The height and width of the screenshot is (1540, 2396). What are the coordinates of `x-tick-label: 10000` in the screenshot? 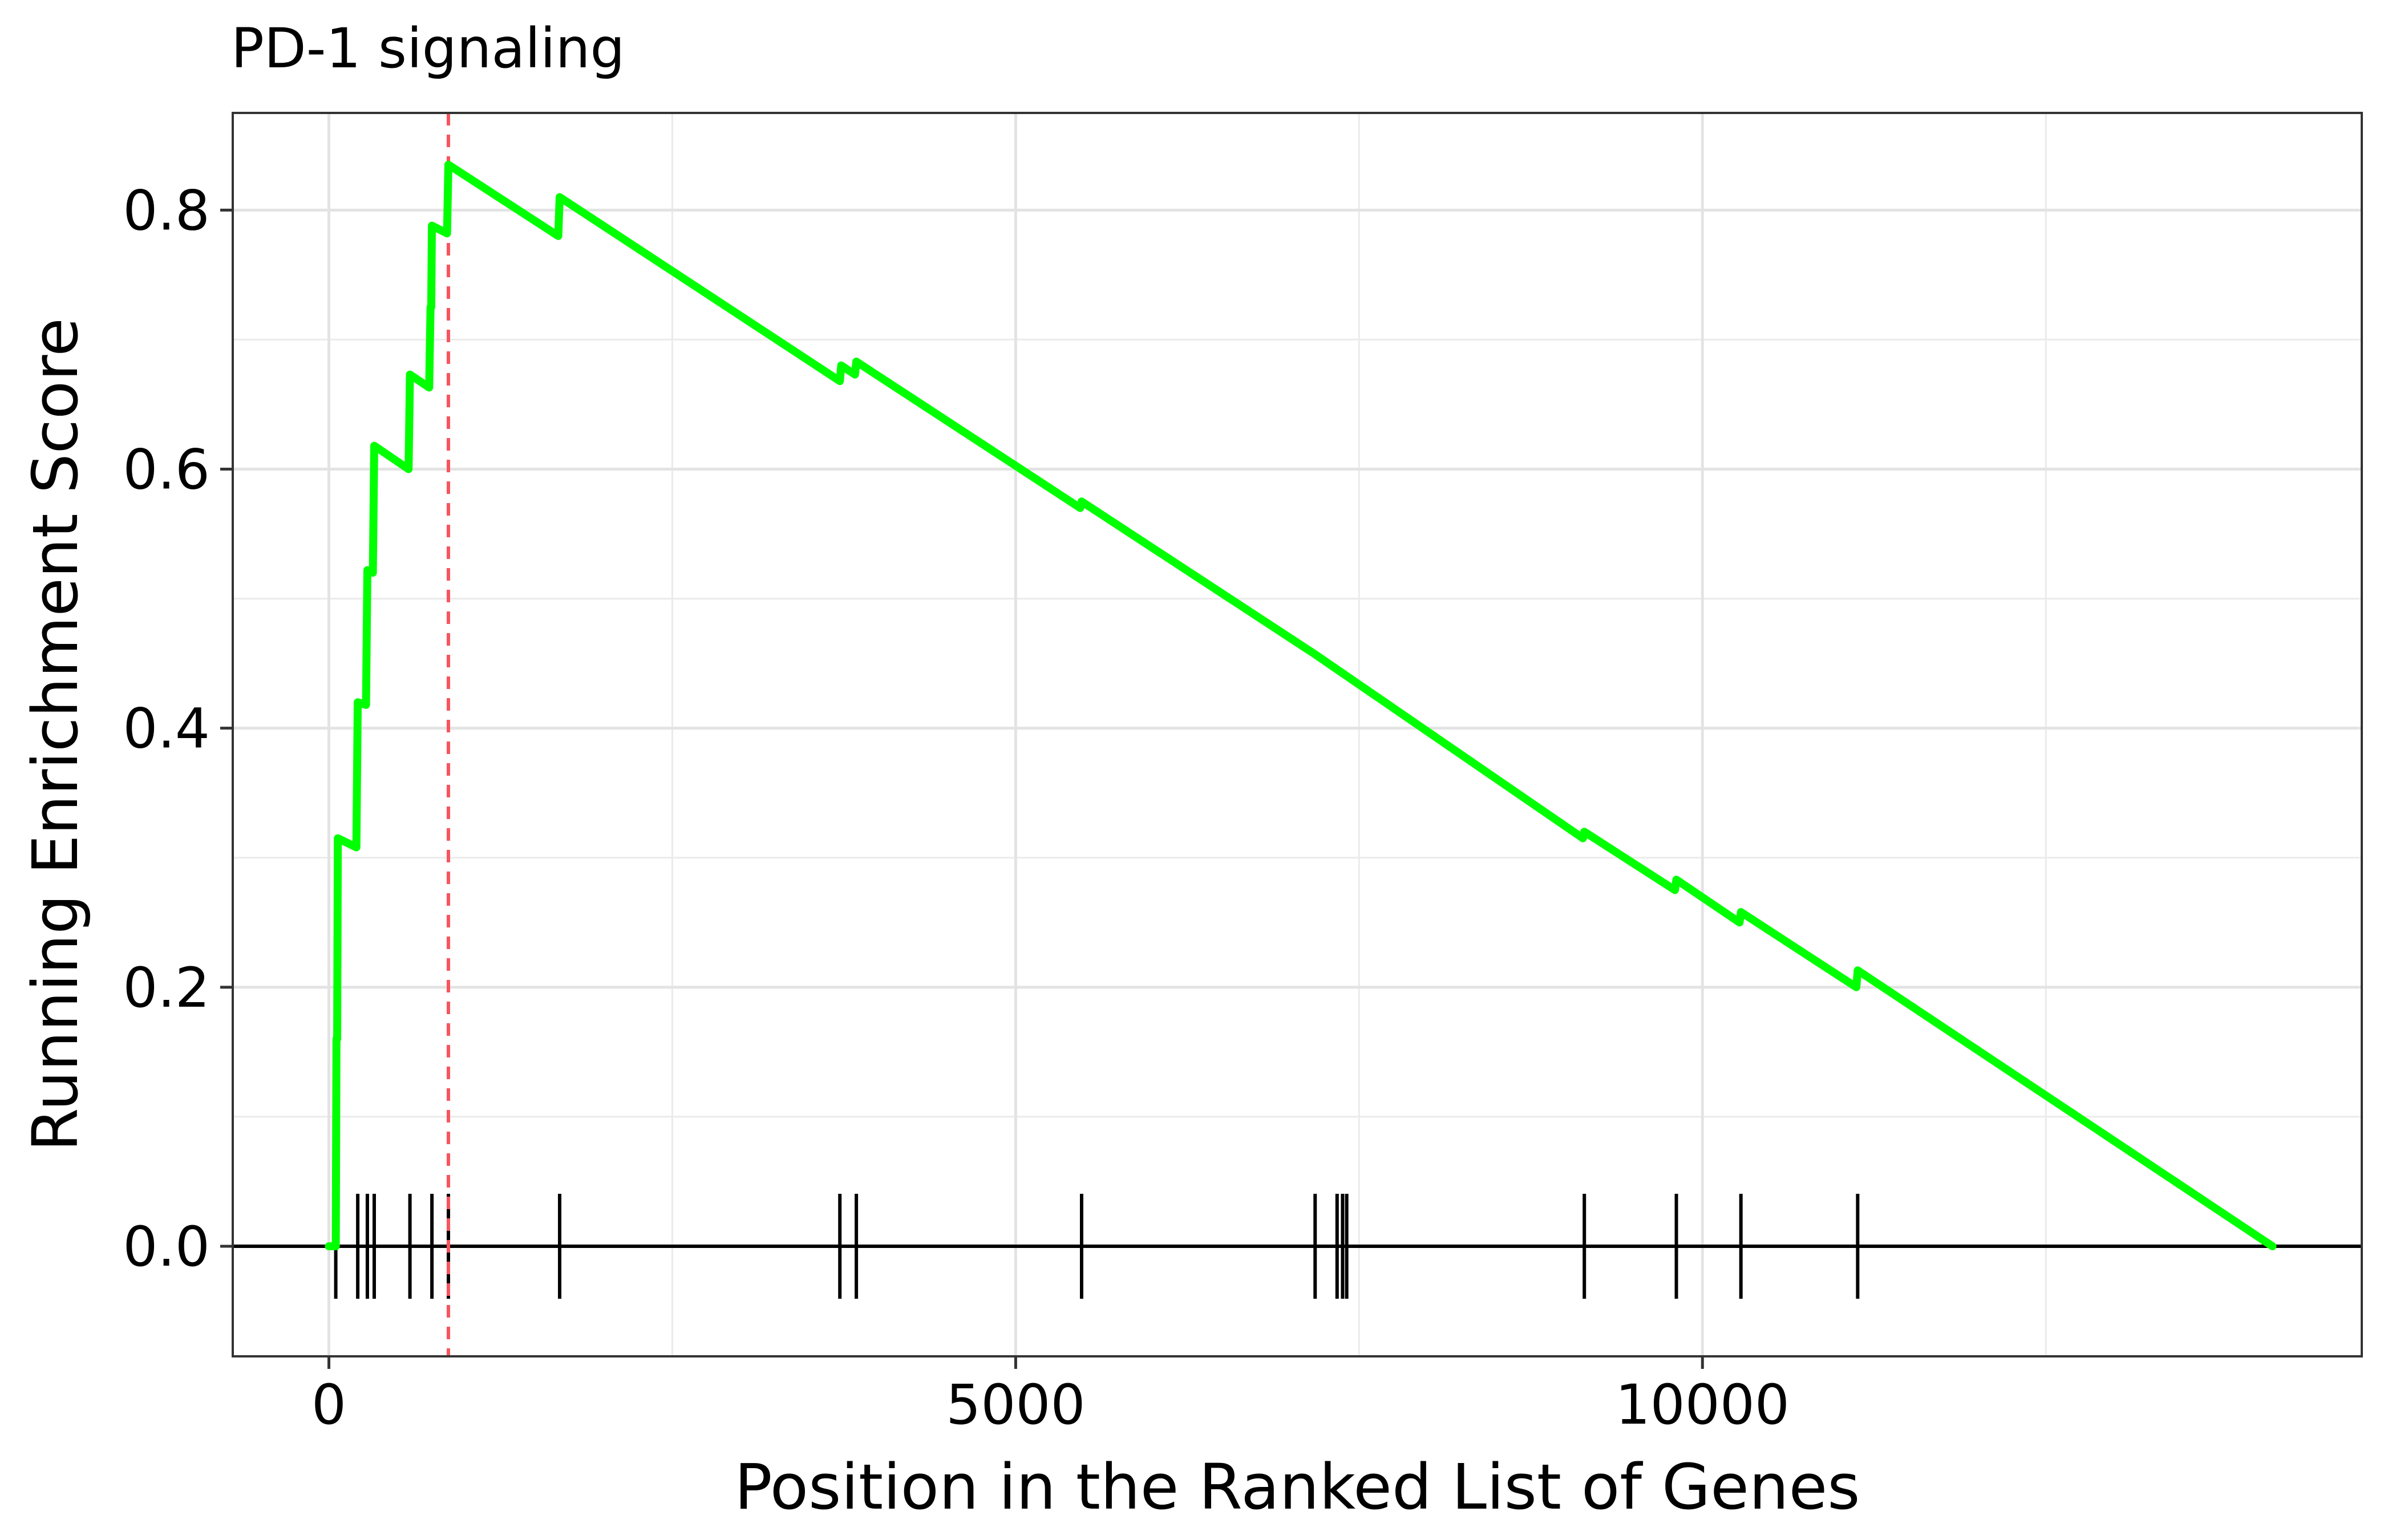 It's located at (1703, 1405).